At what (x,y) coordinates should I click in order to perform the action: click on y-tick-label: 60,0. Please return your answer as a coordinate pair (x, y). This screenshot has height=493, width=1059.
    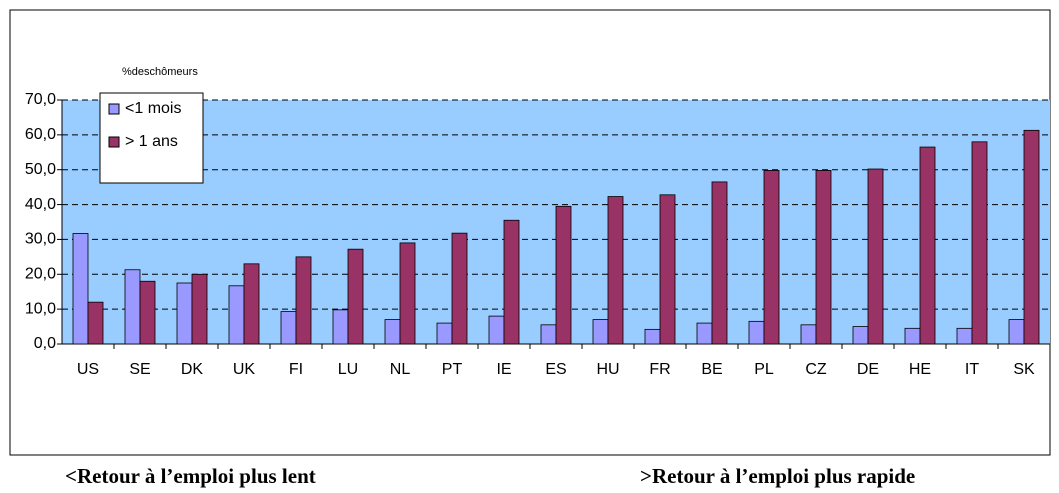
    Looking at the image, I should click on (40, 134).